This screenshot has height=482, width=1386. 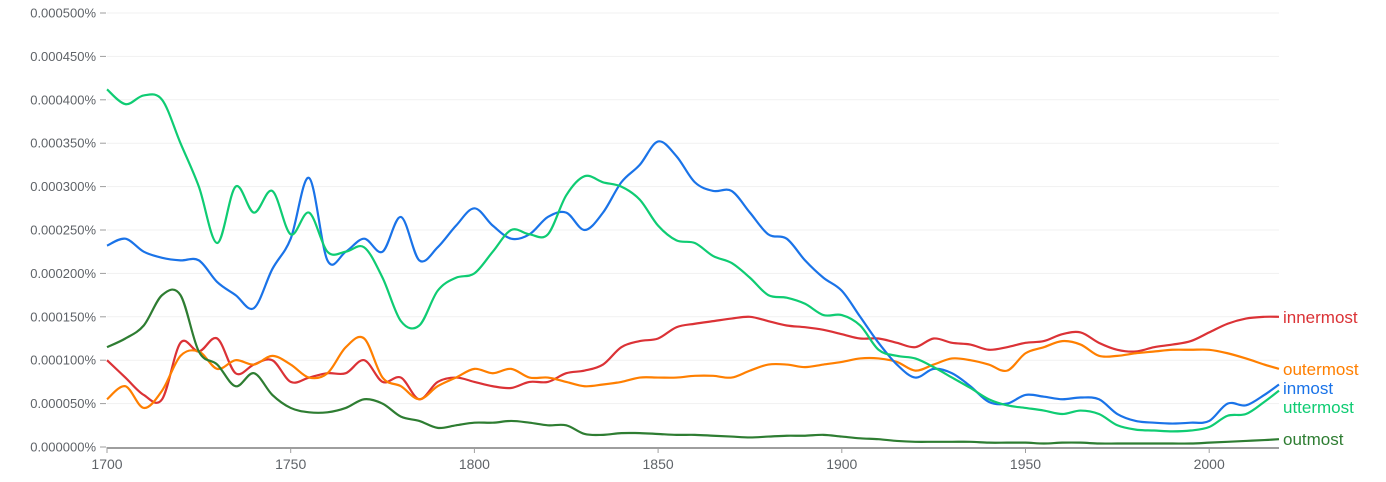 I want to click on y-tick-label: 0.000200%, so click(x=63, y=273).